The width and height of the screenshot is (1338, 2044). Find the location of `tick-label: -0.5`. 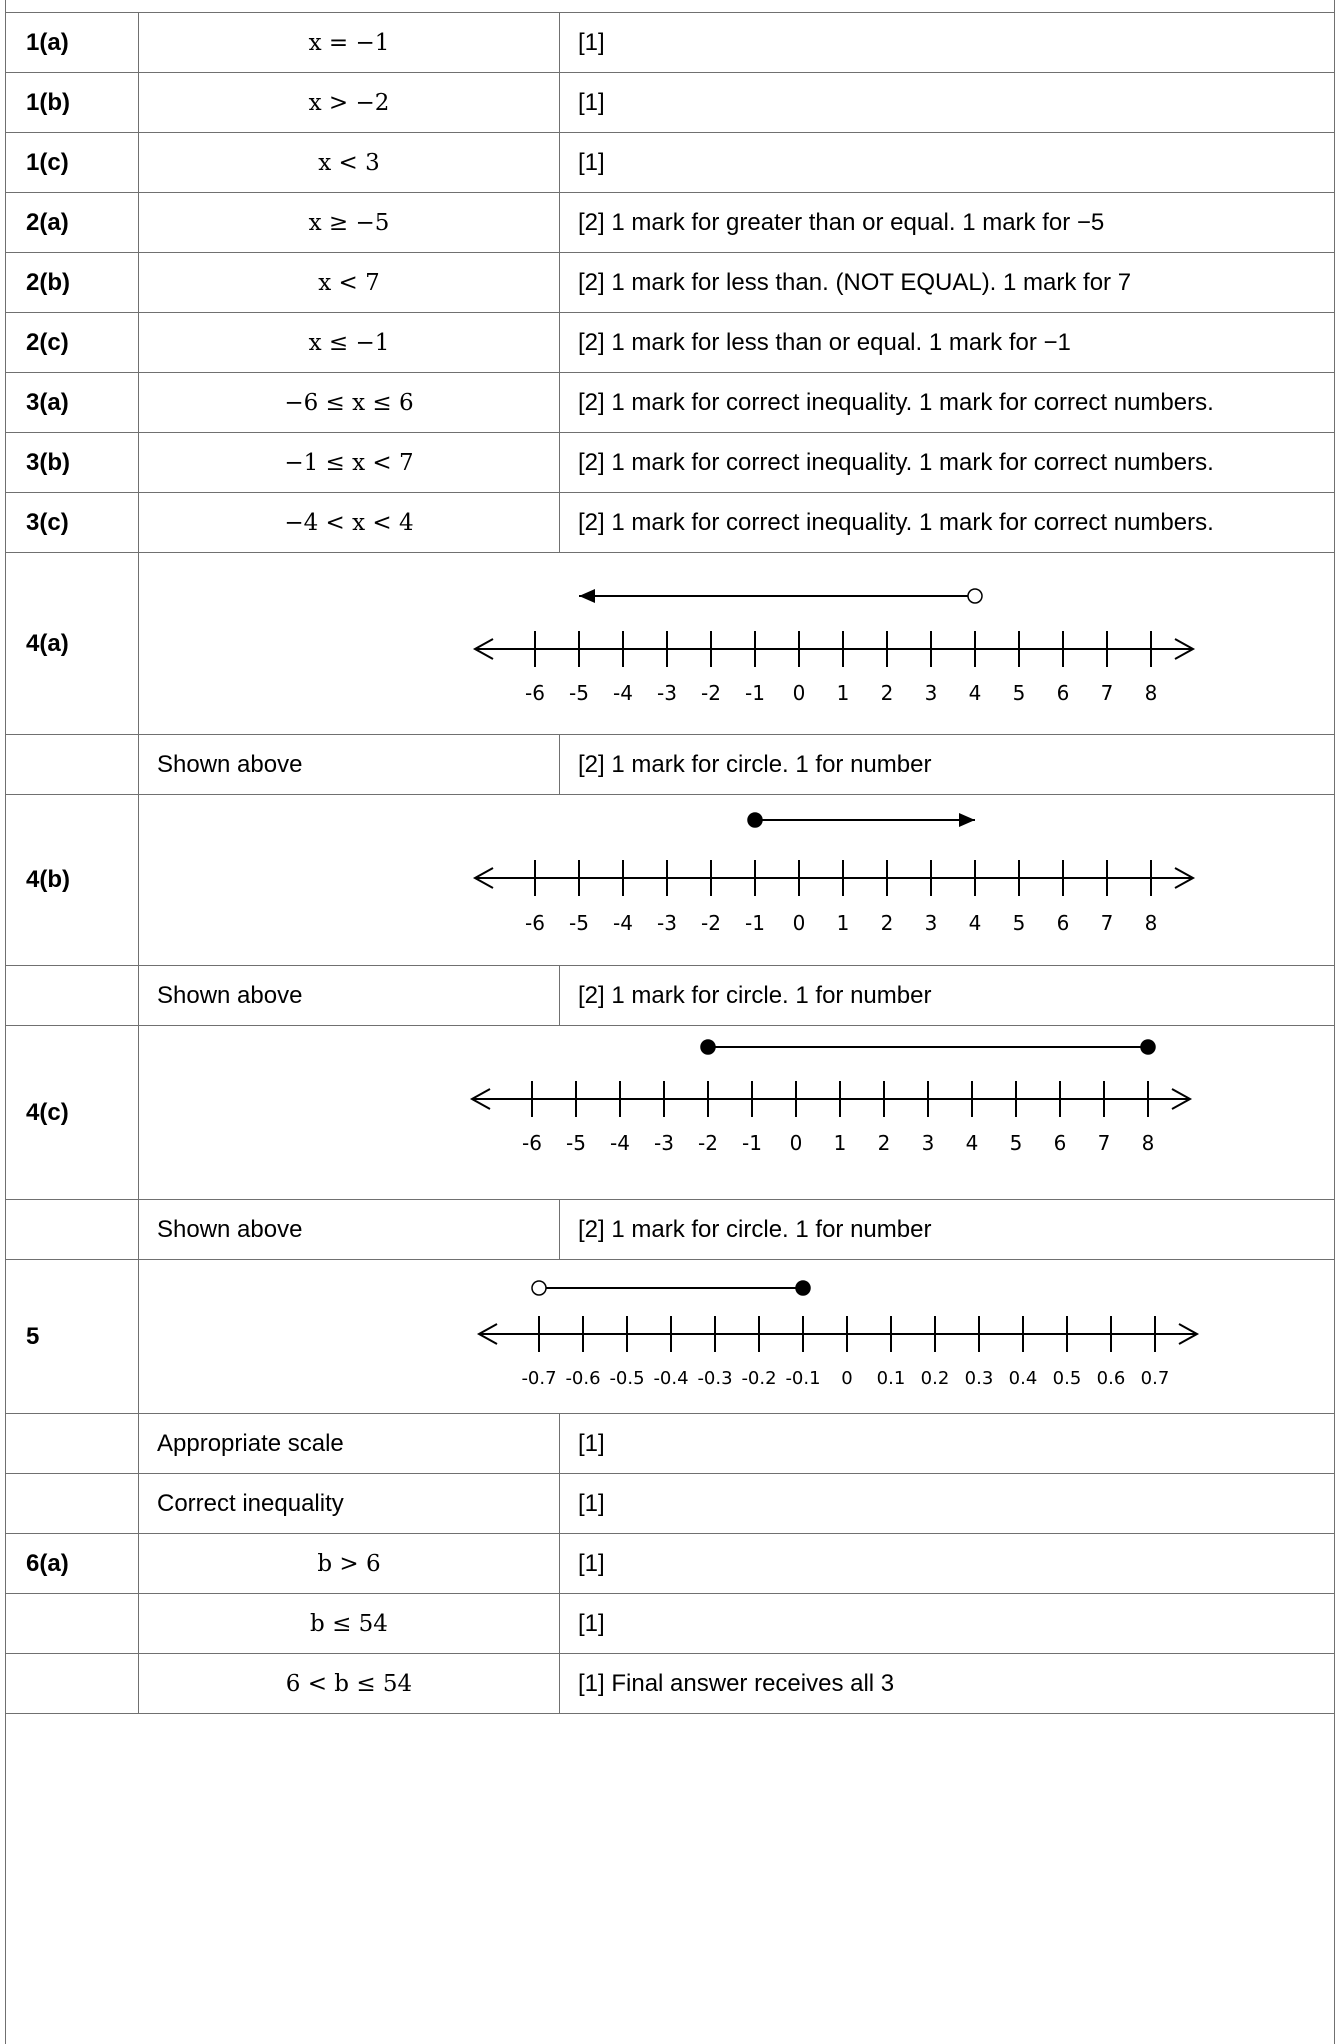

tick-label: -0.5 is located at coordinates (626, 1378).